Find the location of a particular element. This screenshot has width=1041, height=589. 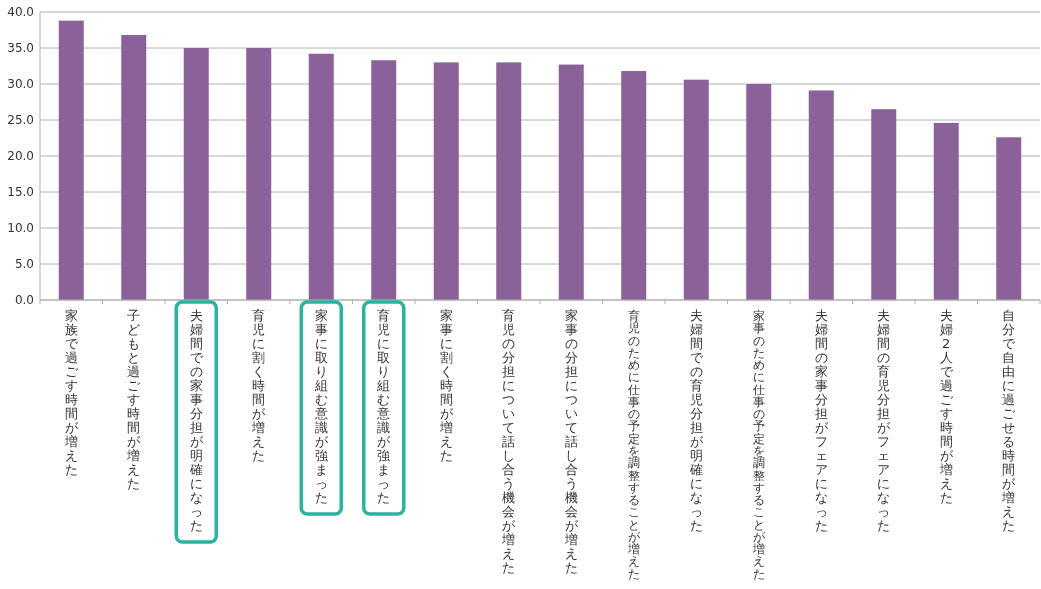

x-tick-label: 夫婦2人で過ごす時間が増えた is located at coordinates (946, 406).